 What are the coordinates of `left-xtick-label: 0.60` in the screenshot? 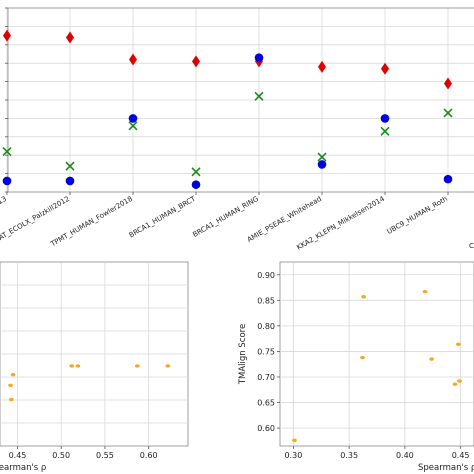 It's located at (149, 455).